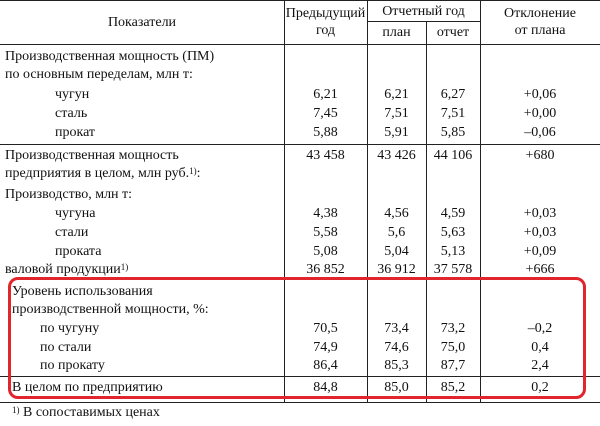 The width and height of the screenshot is (600, 426). I want to click on enterprise-title-line2: предприятия в целом, млн руб.1):, so click(103, 173).